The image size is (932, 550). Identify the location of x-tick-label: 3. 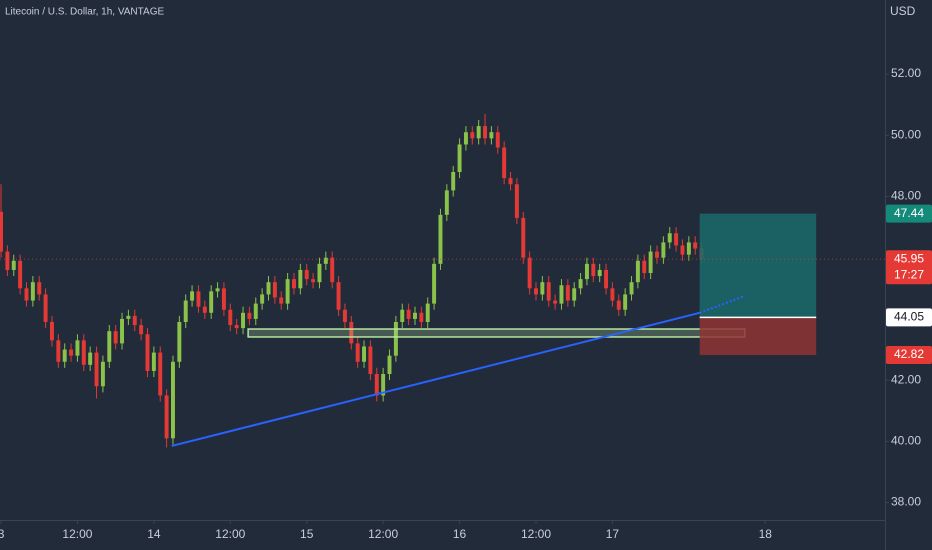
(2, 534).